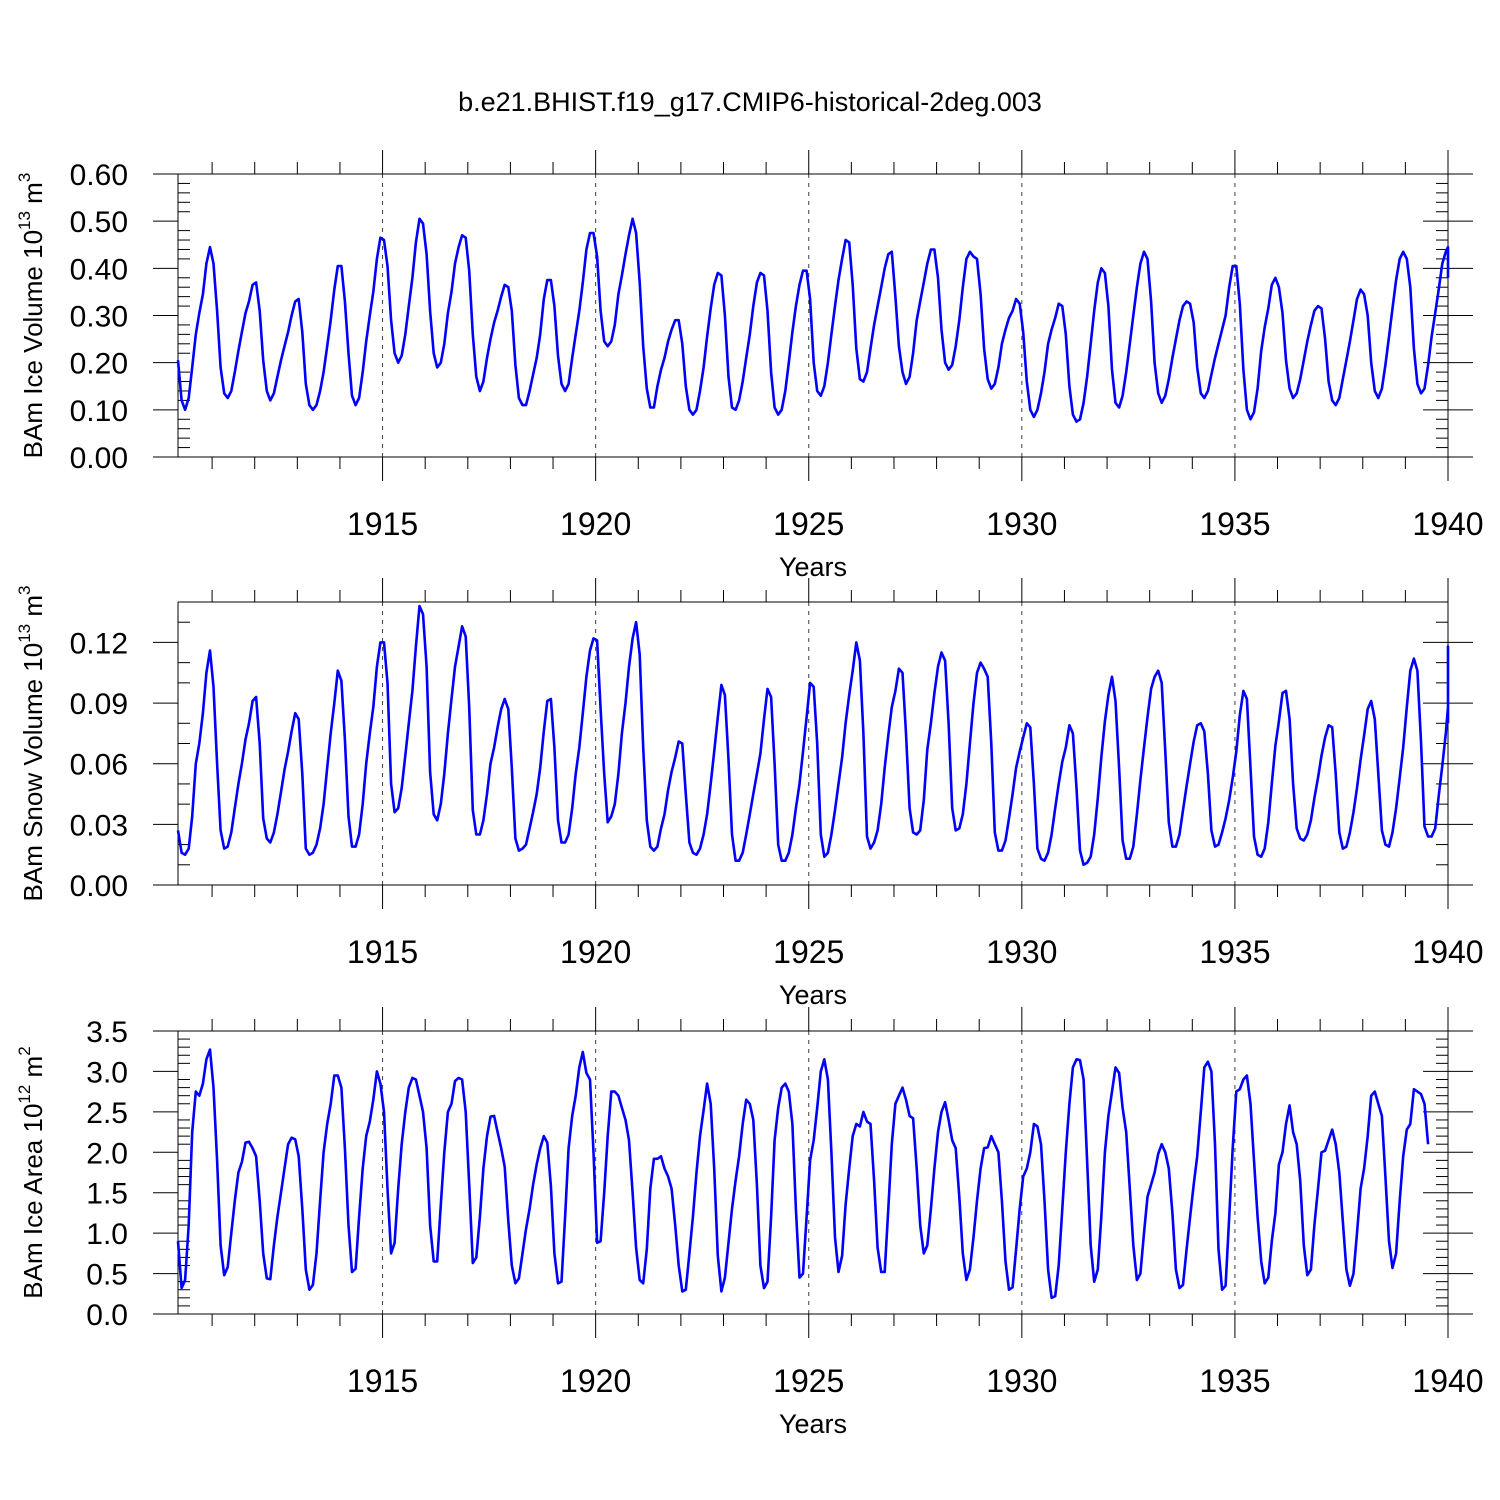 This screenshot has height=1500, width=1500. Describe the element at coordinates (803, 1174) in the screenshot. I see `series-line-ice-area` at that location.